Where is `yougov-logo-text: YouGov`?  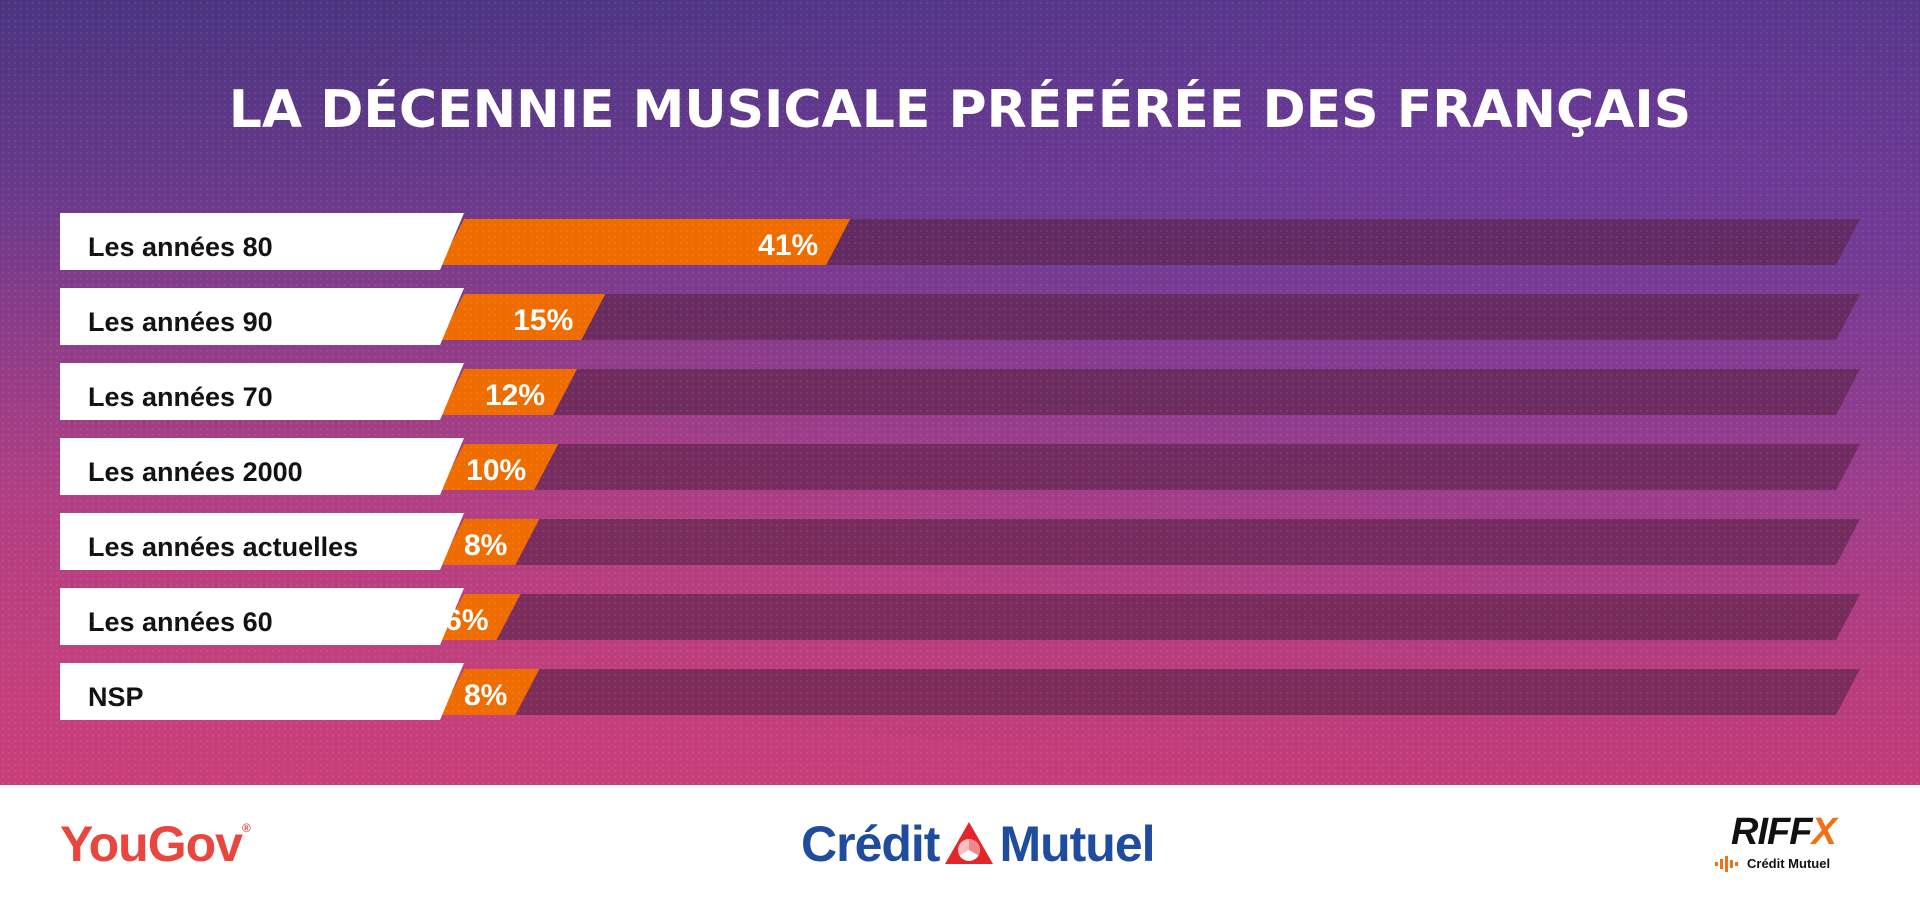 yougov-logo-text: YouGov is located at coordinates (151, 844).